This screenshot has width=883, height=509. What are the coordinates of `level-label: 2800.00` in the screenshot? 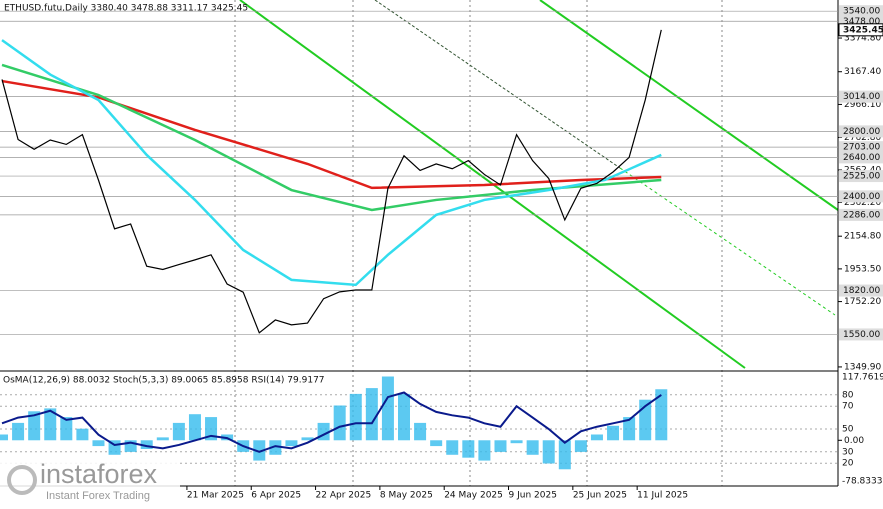 It's located at (861, 132).